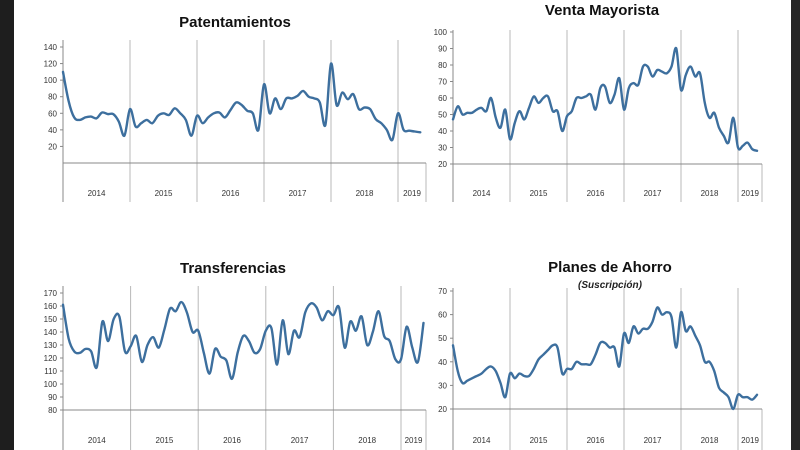 The image size is (800, 450). What do you see at coordinates (235, 22) in the screenshot?
I see `chart-title: Patentamientos` at bounding box center [235, 22].